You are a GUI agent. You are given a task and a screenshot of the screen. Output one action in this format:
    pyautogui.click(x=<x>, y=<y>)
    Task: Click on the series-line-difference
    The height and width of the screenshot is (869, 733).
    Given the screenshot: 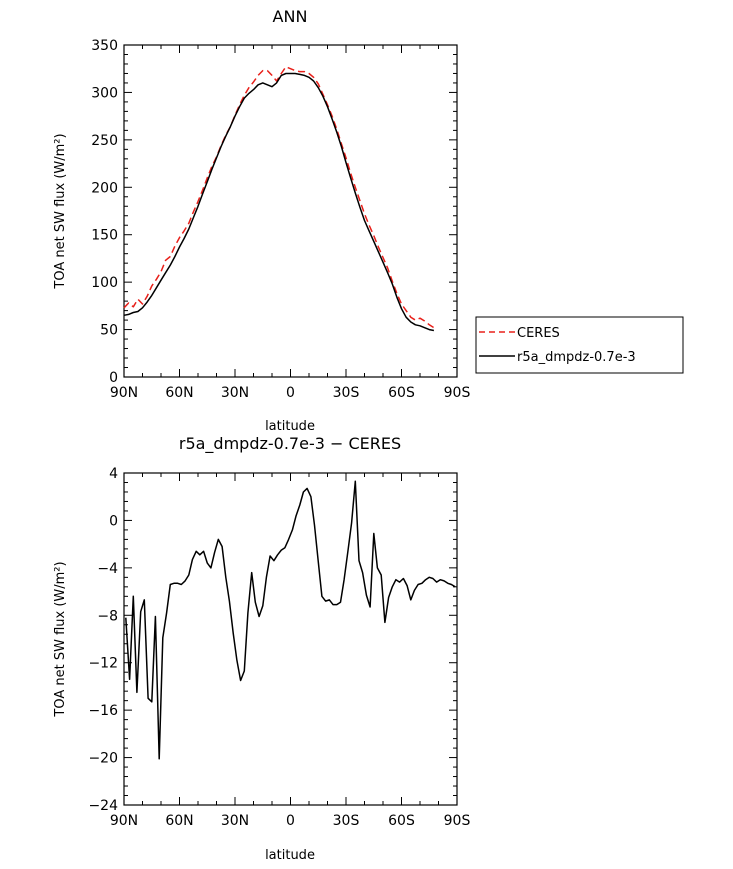 What is the action you would take?
    pyautogui.click(x=290, y=620)
    